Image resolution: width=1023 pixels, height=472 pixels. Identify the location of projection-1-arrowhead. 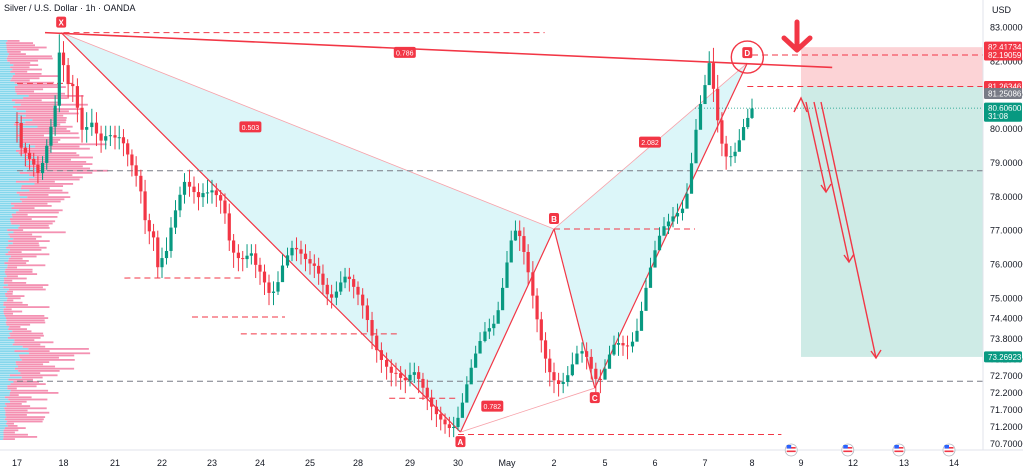
(826, 188).